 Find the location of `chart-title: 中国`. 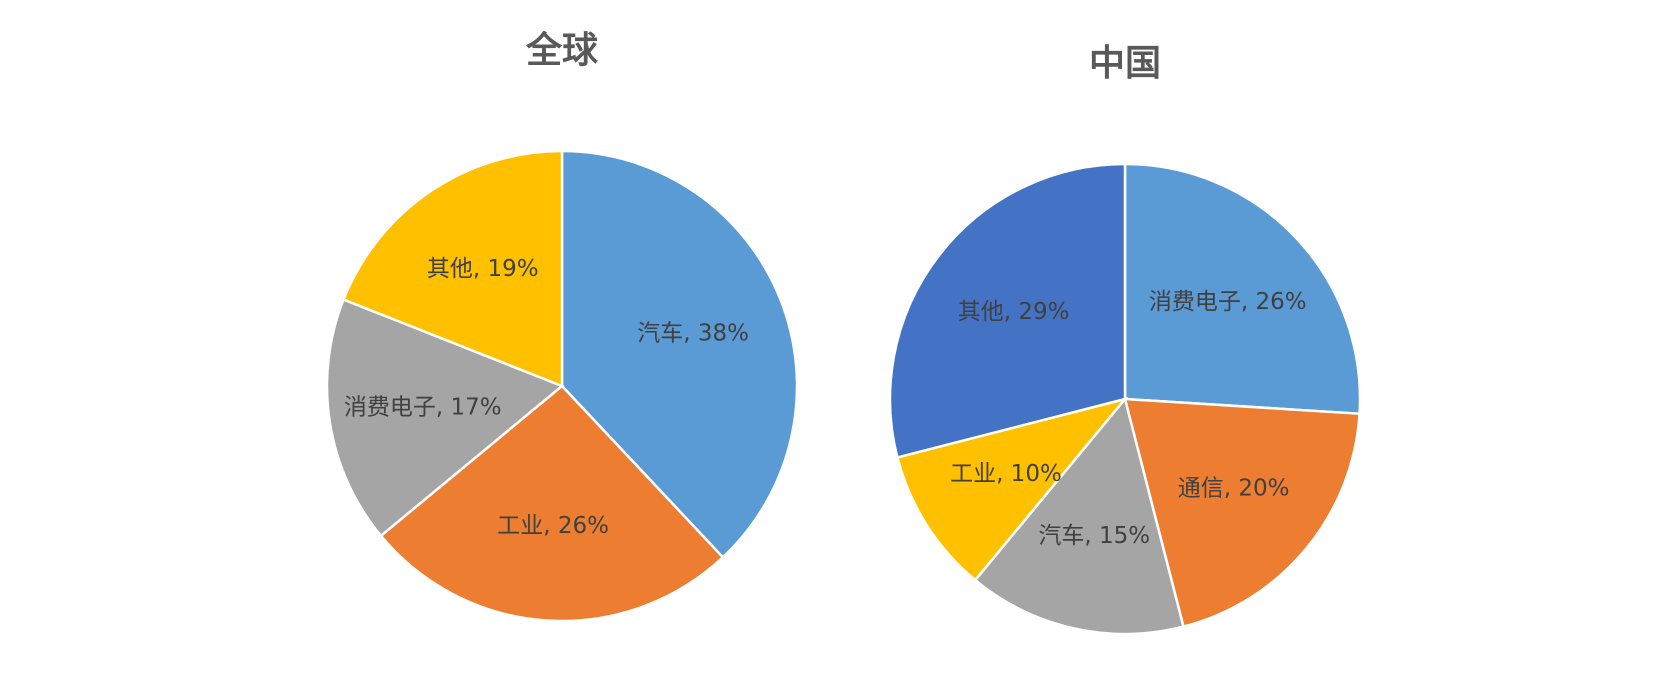

chart-title: 中国 is located at coordinates (1125, 63).